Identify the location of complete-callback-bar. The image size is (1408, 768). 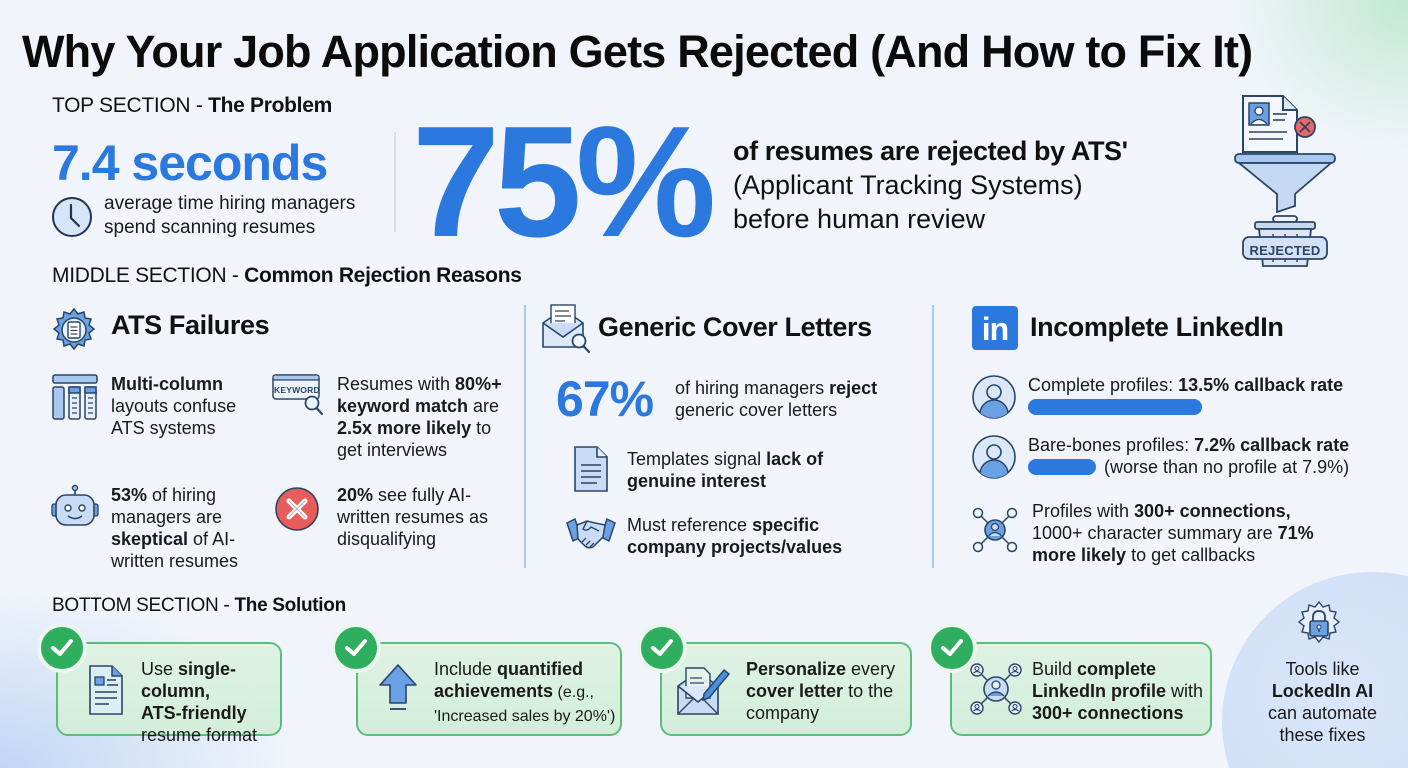
(1115, 407).